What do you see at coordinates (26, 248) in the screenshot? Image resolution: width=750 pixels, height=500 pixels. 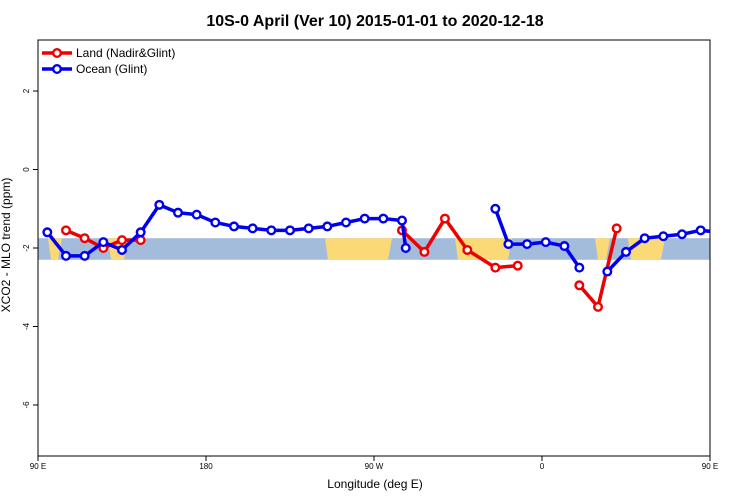 I see `y-tick-label: -2` at bounding box center [26, 248].